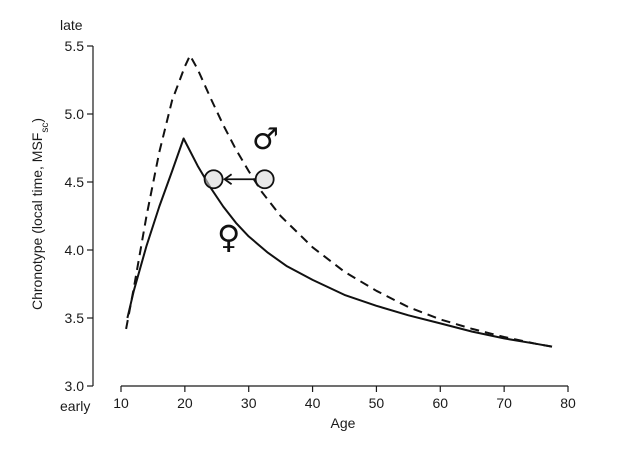 The width and height of the screenshot is (620, 450). What do you see at coordinates (75, 318) in the screenshot?
I see `y-tick-label: 3.5` at bounding box center [75, 318].